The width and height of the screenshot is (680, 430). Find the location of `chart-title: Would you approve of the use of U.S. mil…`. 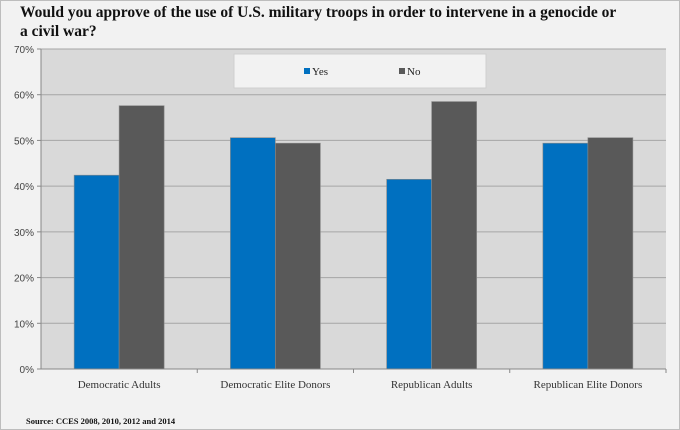

chart-title: Would you approve of the use of U.S. mil… is located at coordinates (318, 22).